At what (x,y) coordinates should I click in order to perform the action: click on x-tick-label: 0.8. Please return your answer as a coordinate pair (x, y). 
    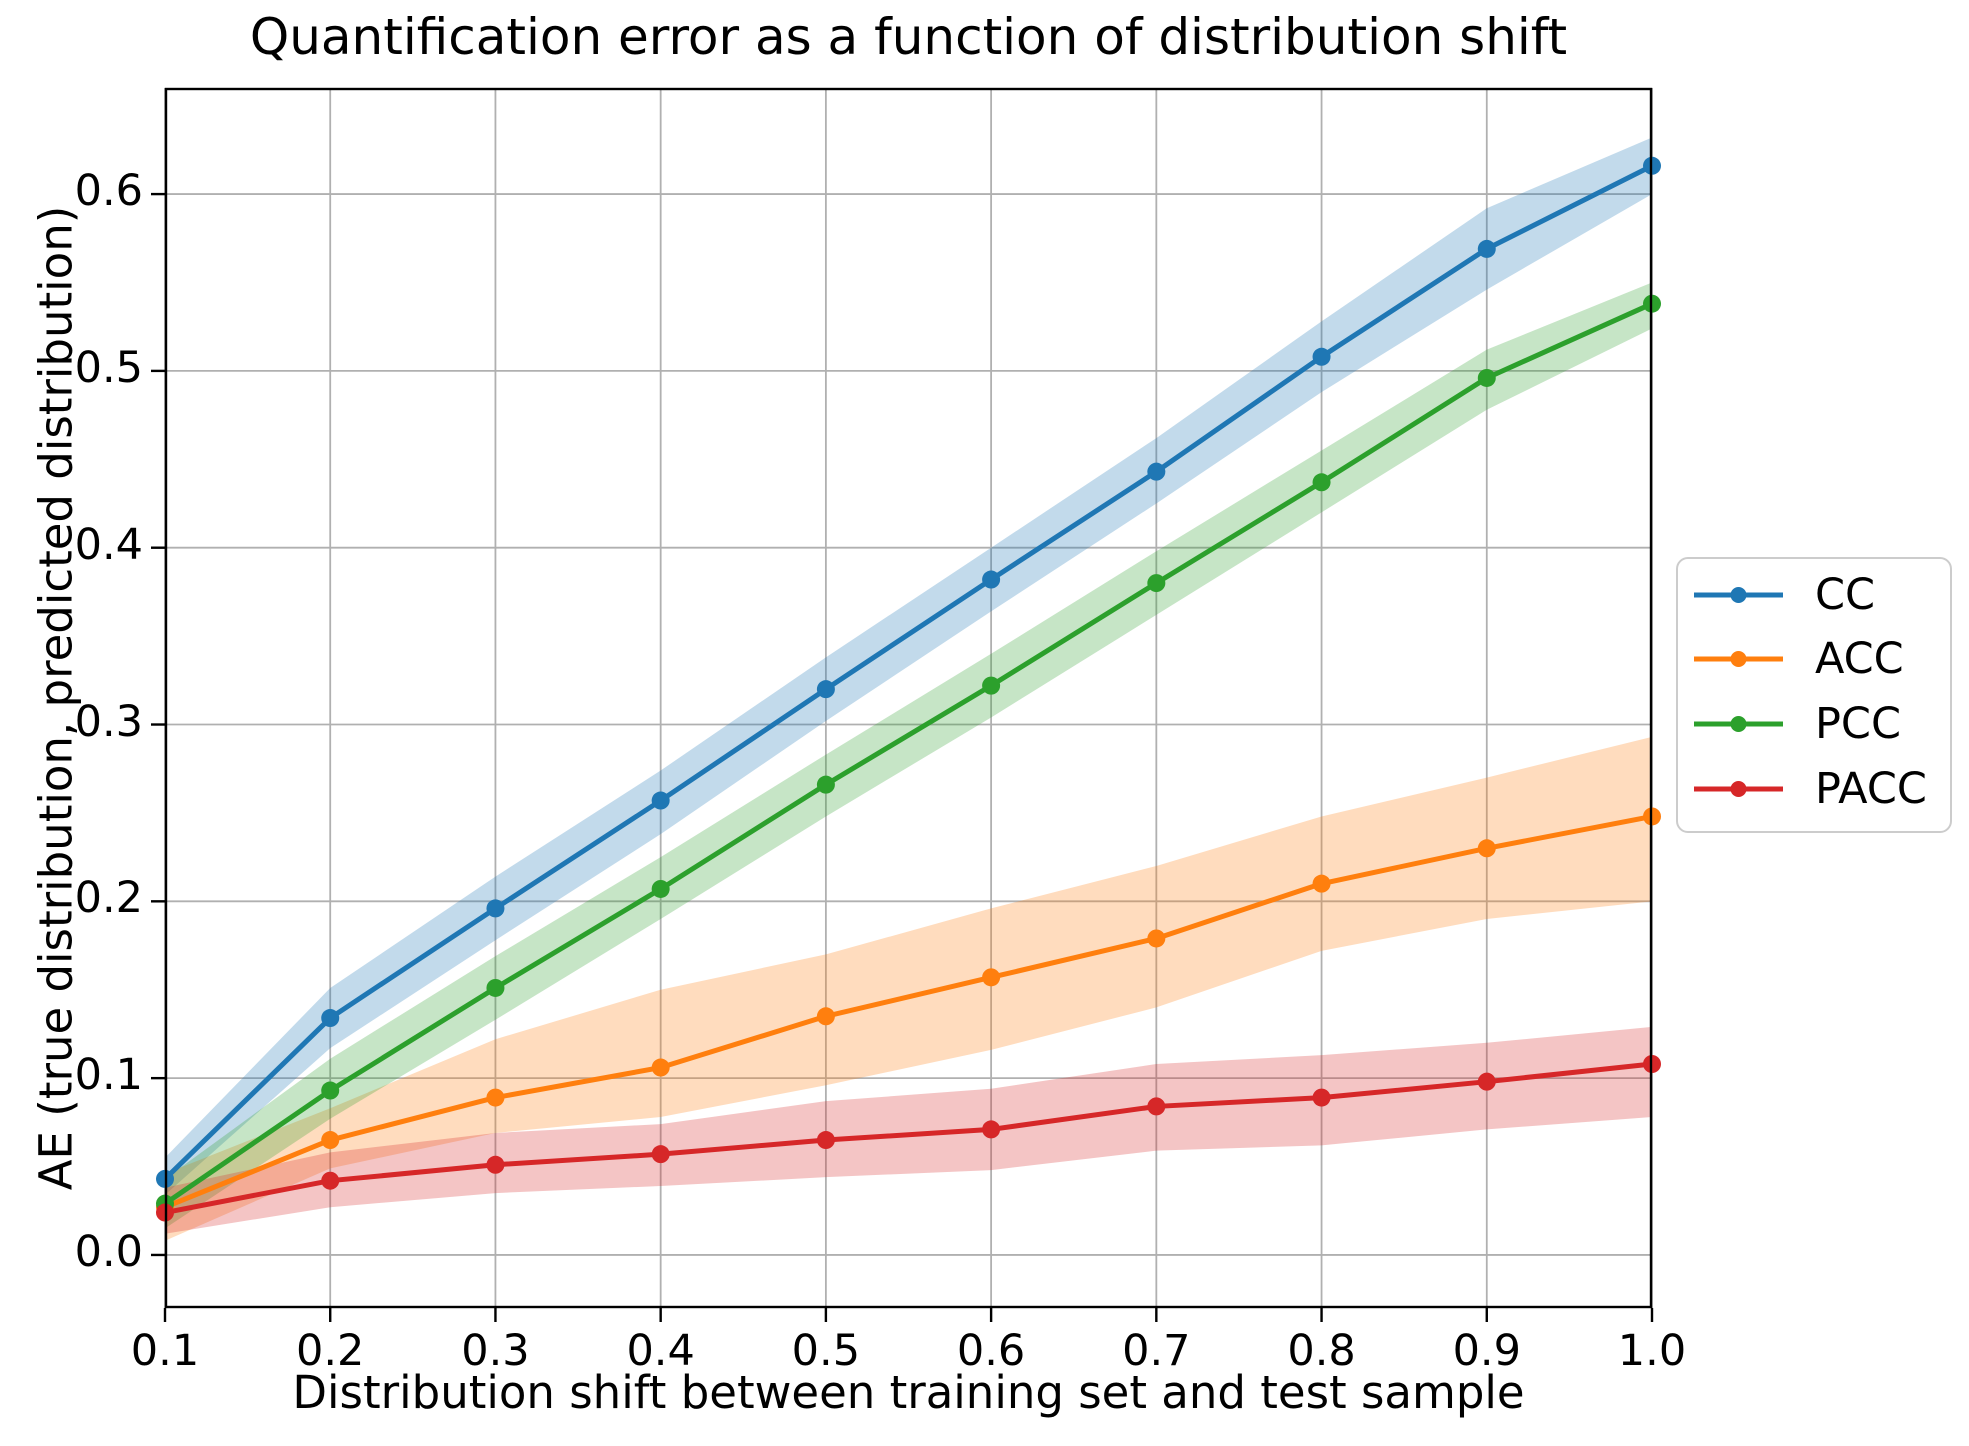
    Looking at the image, I should click on (1321, 1351).